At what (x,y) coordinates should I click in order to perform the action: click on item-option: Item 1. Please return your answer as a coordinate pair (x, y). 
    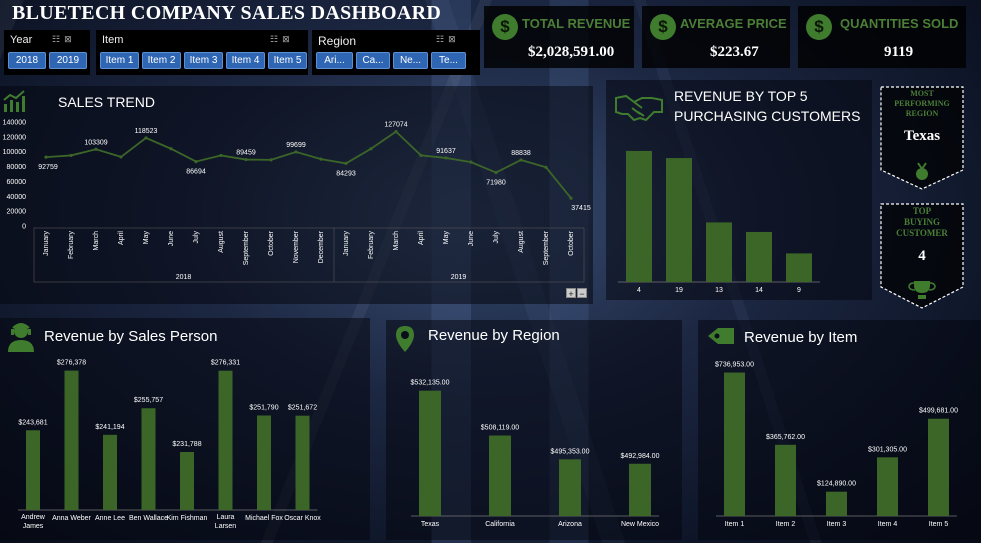
    Looking at the image, I should click on (119, 60).